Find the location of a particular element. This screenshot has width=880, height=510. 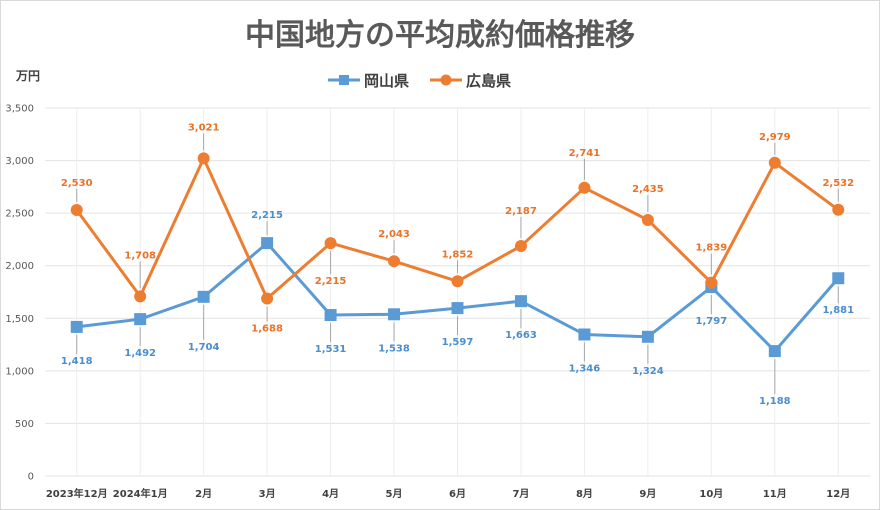

y-tick-label: 1,500 is located at coordinates (19, 319).